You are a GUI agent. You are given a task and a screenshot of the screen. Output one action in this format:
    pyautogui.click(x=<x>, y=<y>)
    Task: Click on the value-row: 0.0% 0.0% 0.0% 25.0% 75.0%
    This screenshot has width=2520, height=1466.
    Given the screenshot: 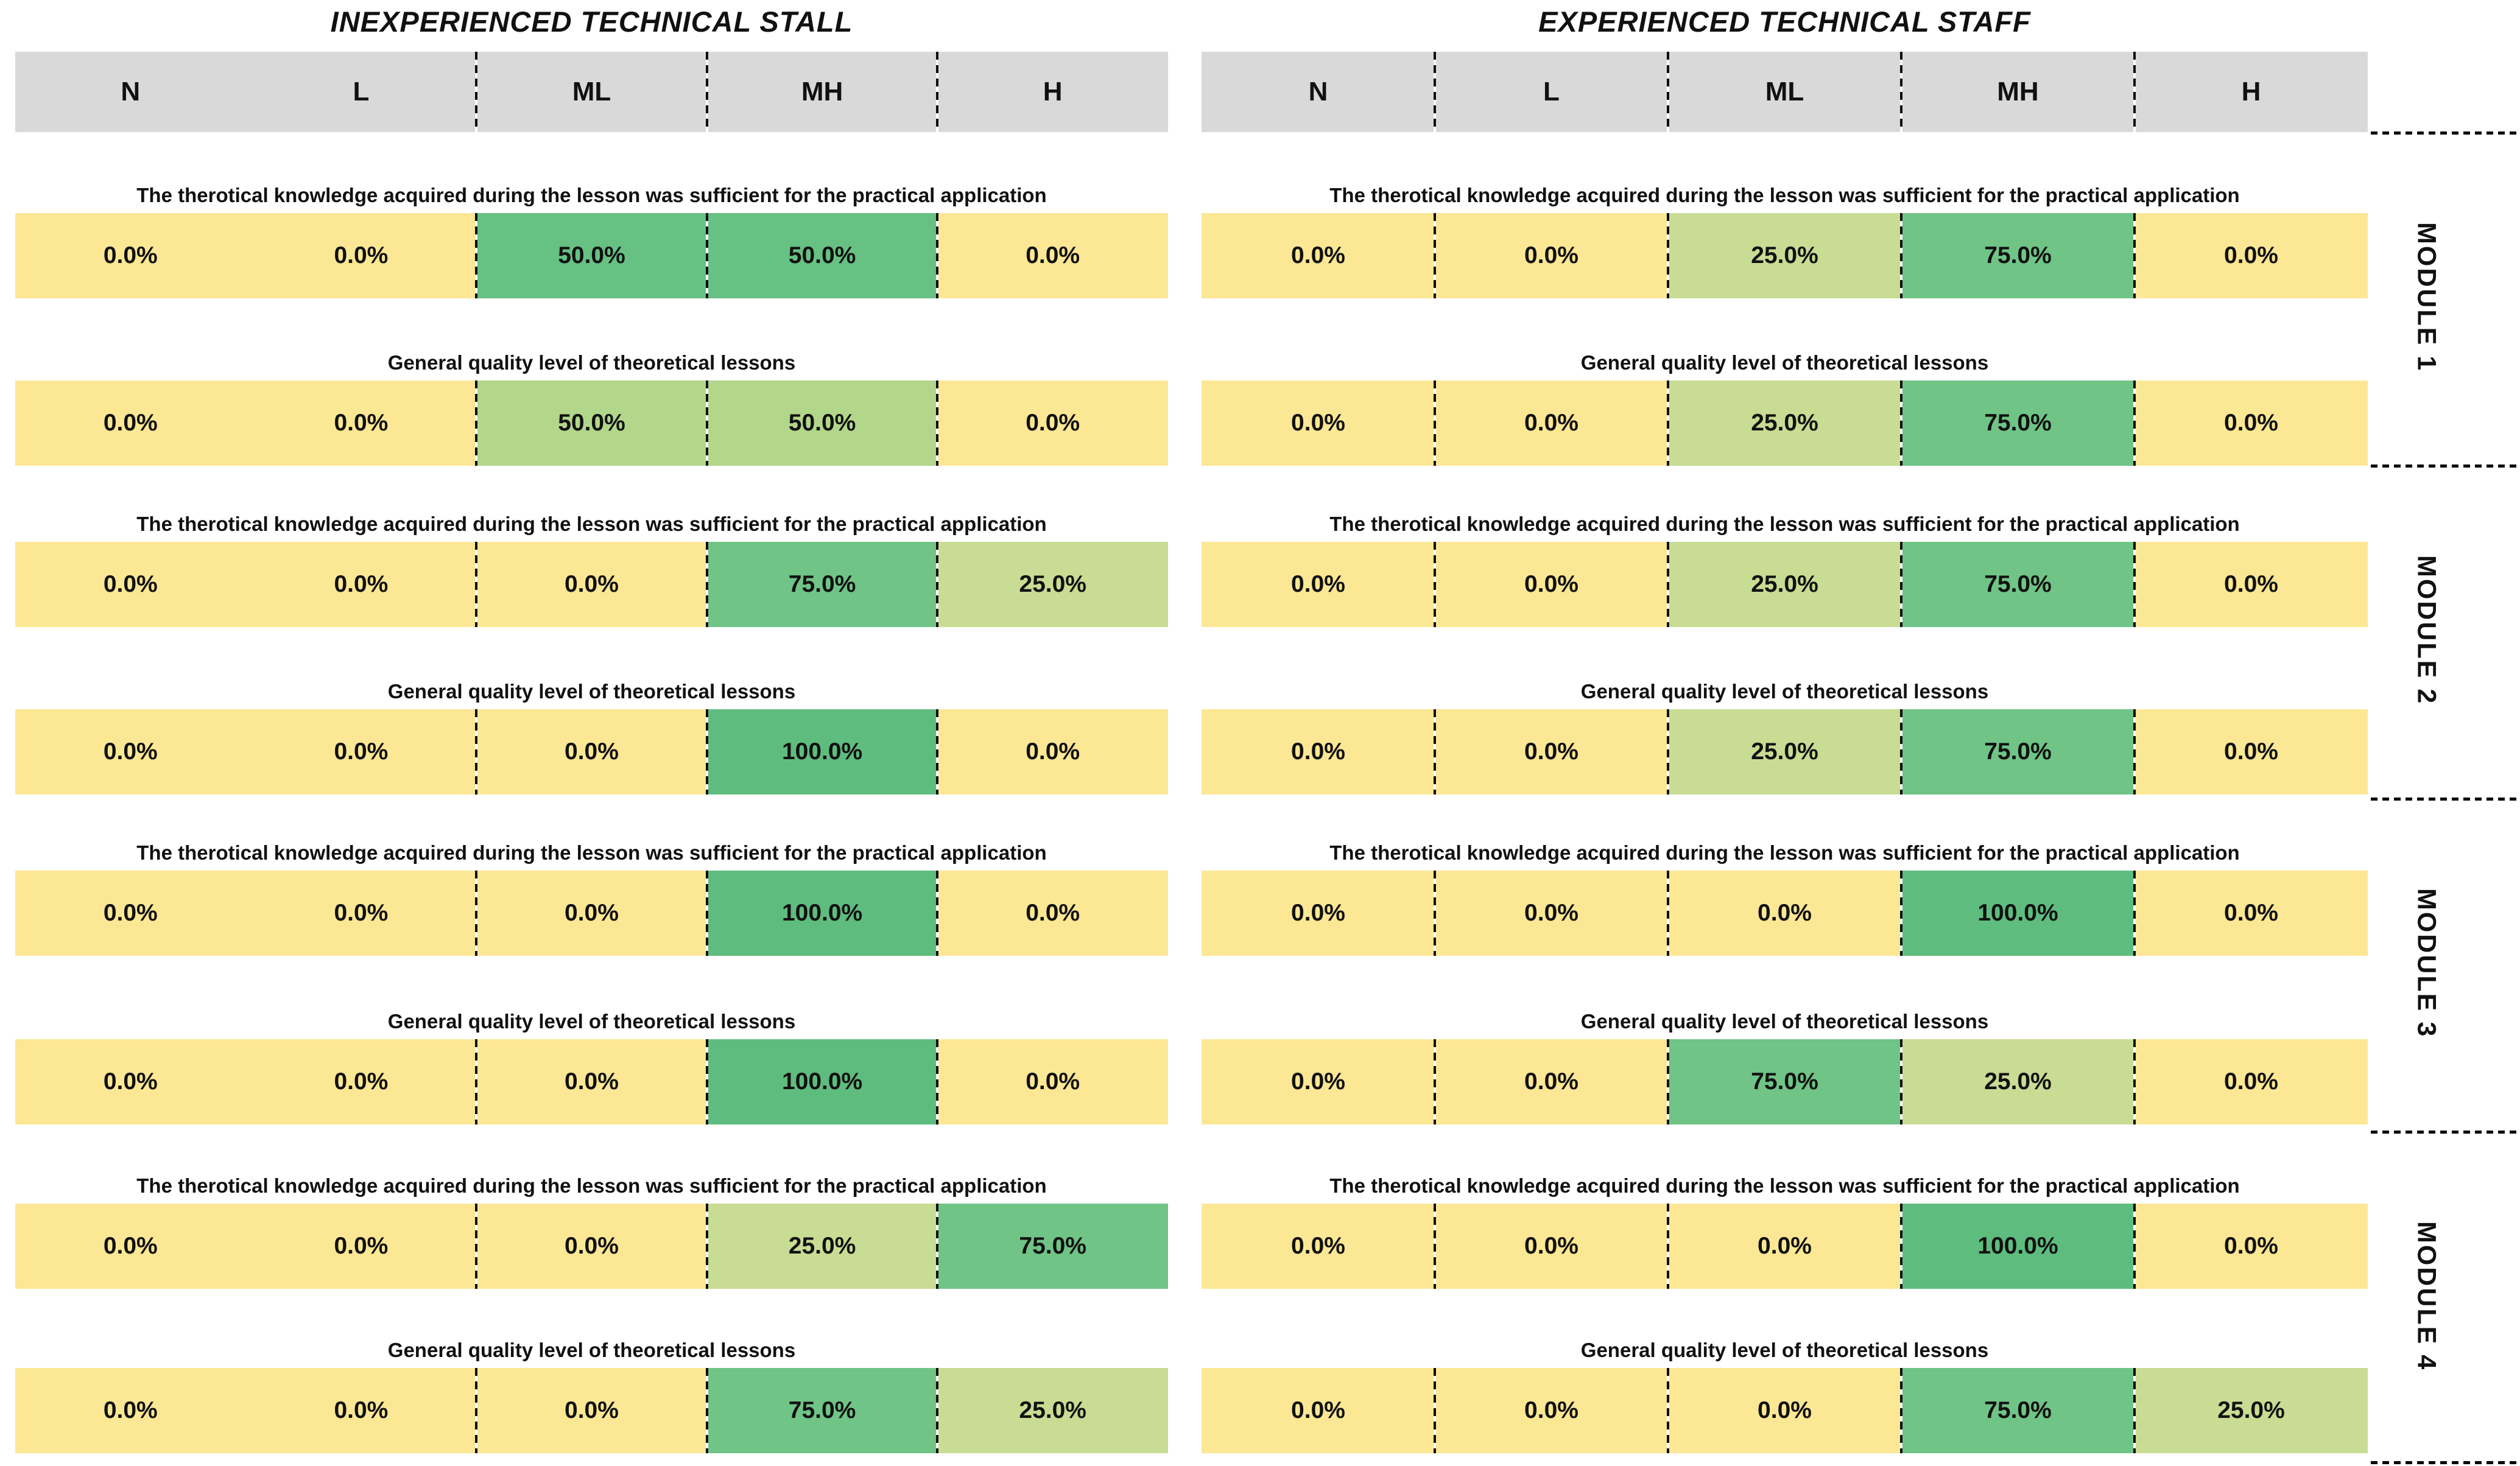 What is the action you would take?
    pyautogui.click(x=591, y=1246)
    